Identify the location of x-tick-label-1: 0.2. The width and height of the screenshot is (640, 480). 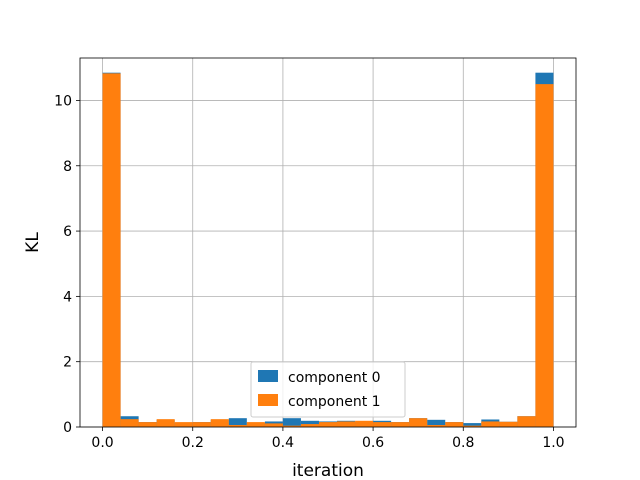
(193, 443).